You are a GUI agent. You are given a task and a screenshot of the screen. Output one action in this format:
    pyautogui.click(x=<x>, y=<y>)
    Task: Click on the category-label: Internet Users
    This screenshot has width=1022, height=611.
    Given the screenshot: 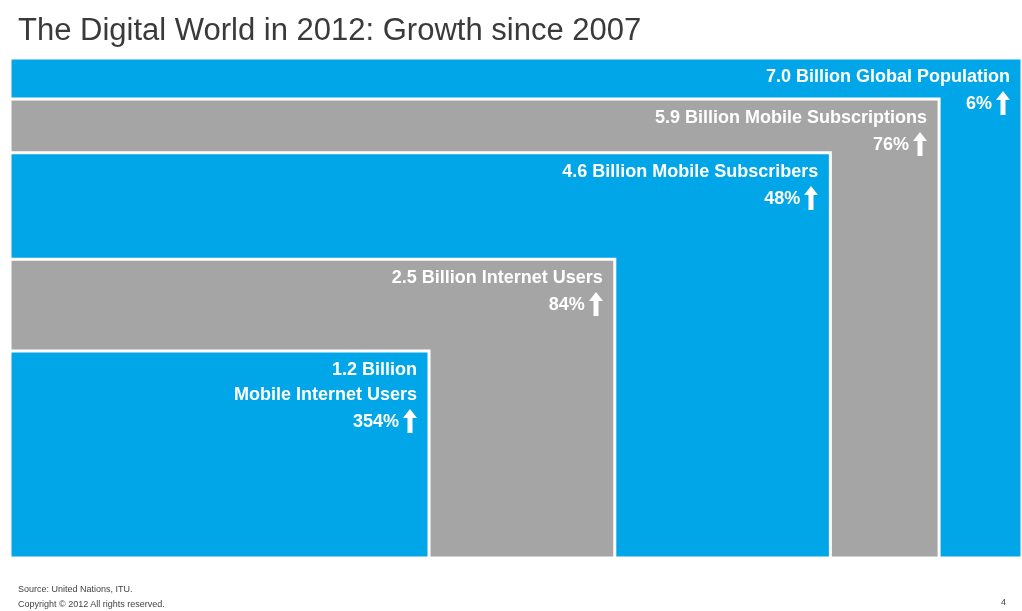 What is the action you would take?
    pyautogui.click(x=542, y=277)
    